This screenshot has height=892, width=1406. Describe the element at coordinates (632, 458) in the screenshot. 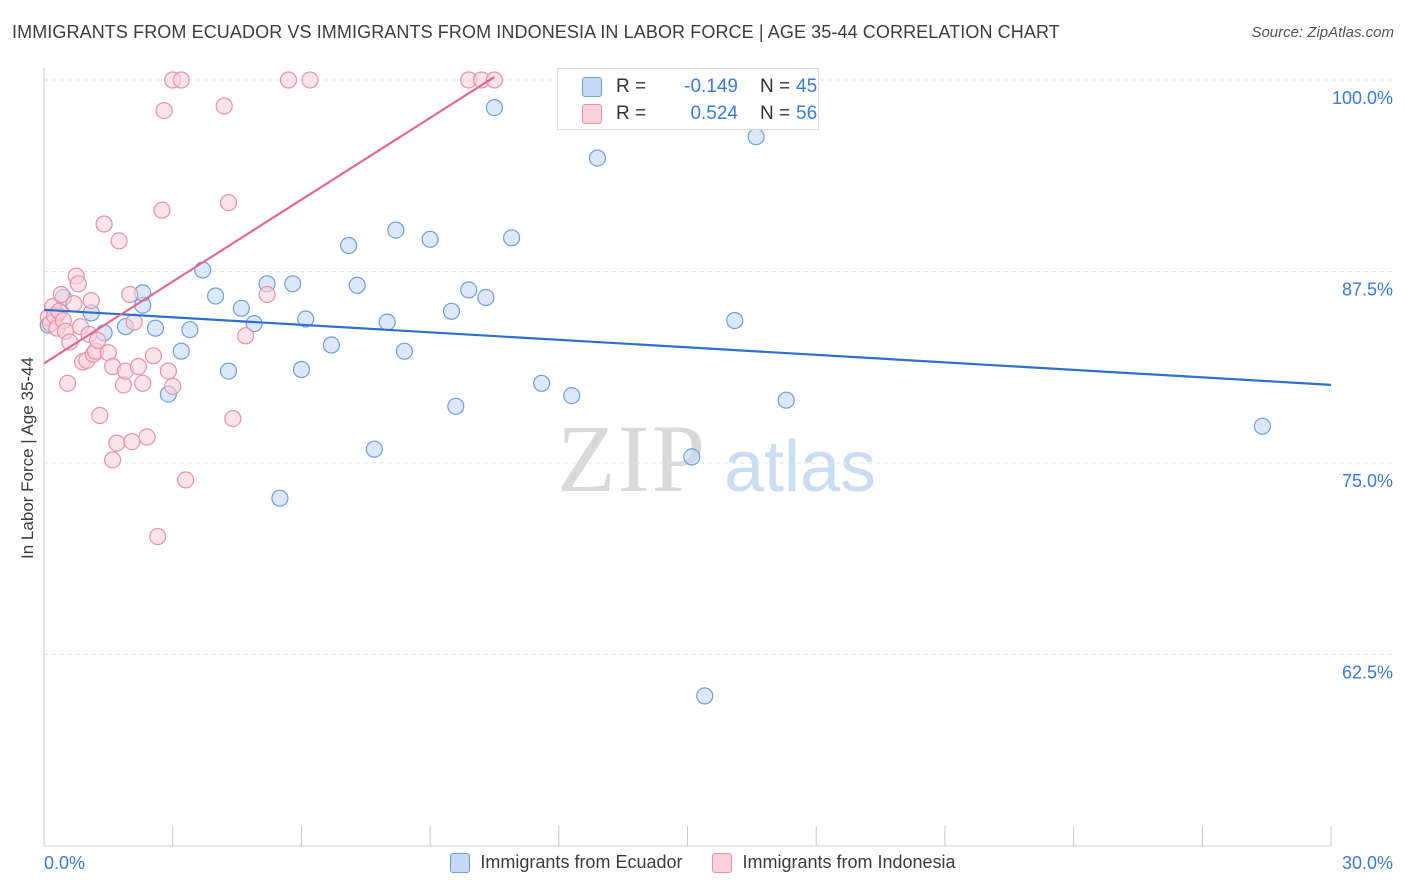

I see `watermark-zip: ZIP` at that location.